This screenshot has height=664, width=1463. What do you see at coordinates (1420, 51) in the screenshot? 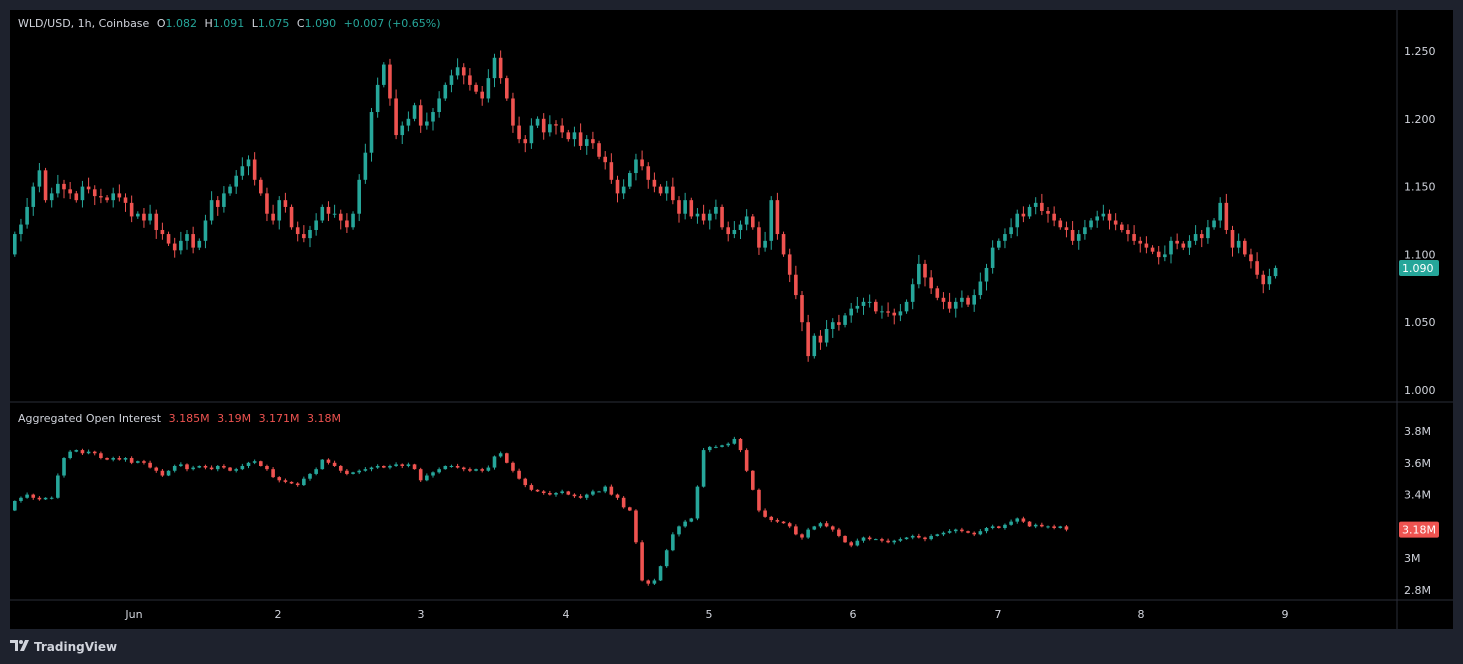
I see `price-tick-label: 1.250` at bounding box center [1420, 51].